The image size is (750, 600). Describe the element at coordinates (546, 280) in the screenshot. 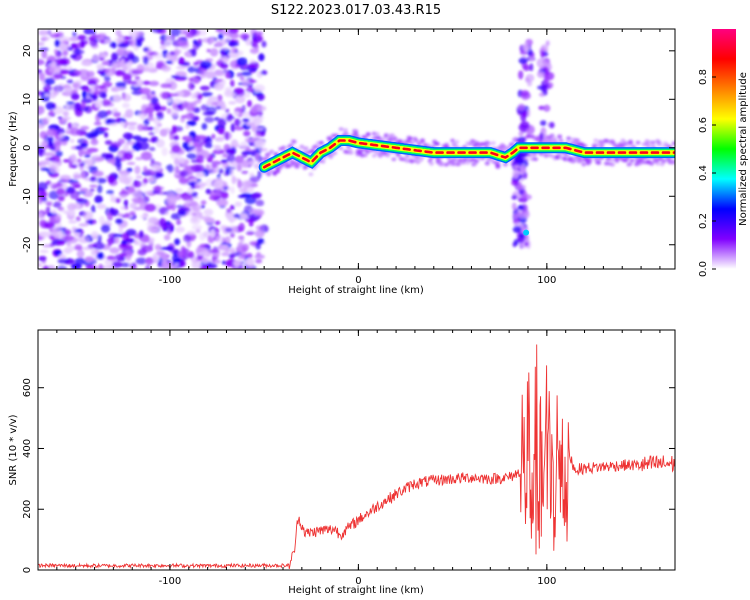

I see `spectrogram-xtick-label: 100` at that location.